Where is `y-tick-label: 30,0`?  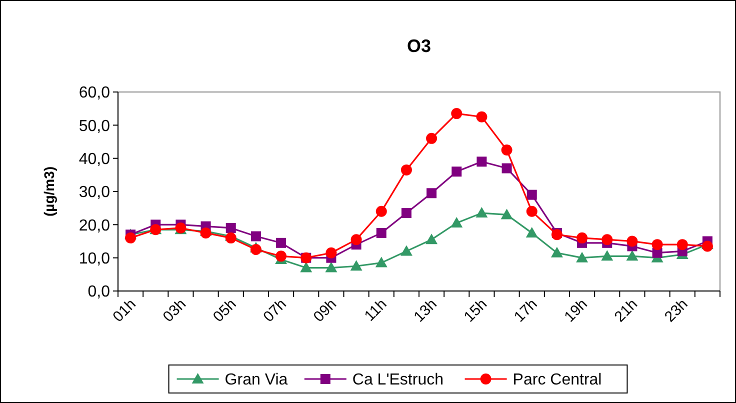 y-tick-label: 30,0 is located at coordinates (94, 193).